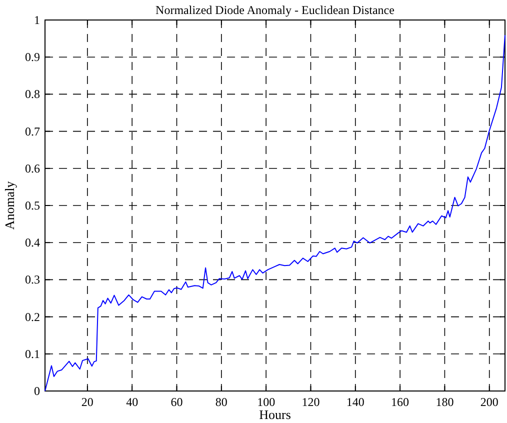 The height and width of the screenshot is (423, 507). Describe the element at coordinates (275, 414) in the screenshot. I see `x-axis-title: Hours` at that location.